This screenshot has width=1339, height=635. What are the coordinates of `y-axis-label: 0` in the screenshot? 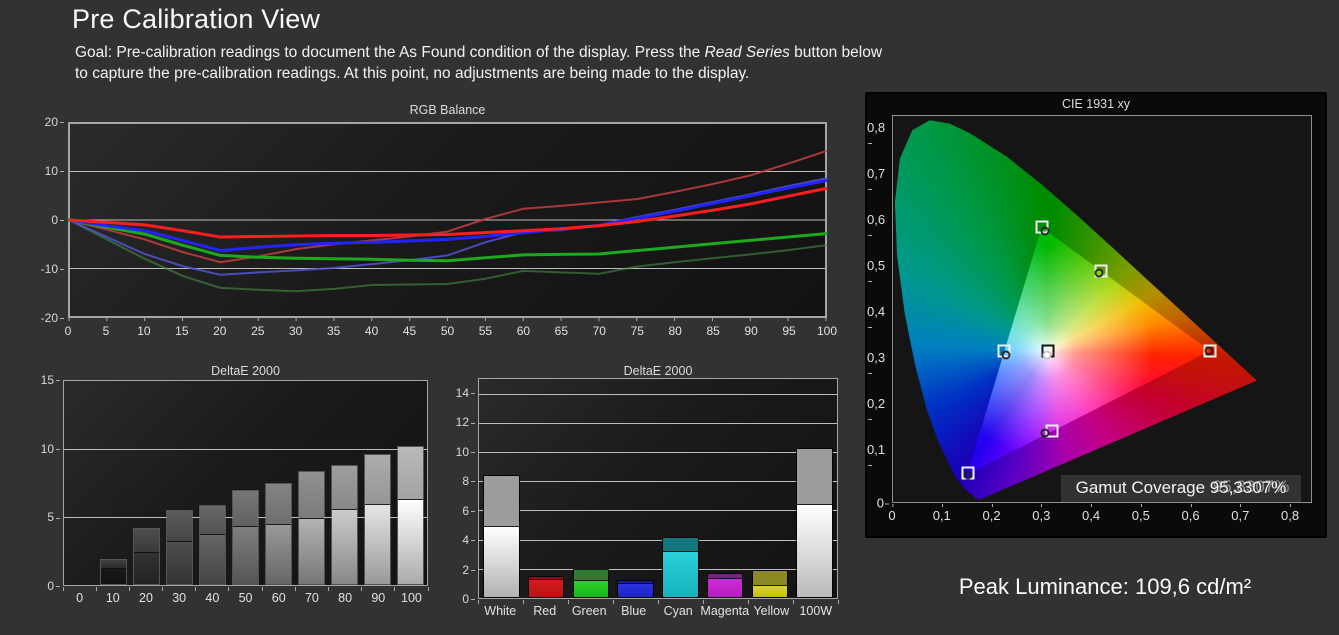 It's located at (468, 599).